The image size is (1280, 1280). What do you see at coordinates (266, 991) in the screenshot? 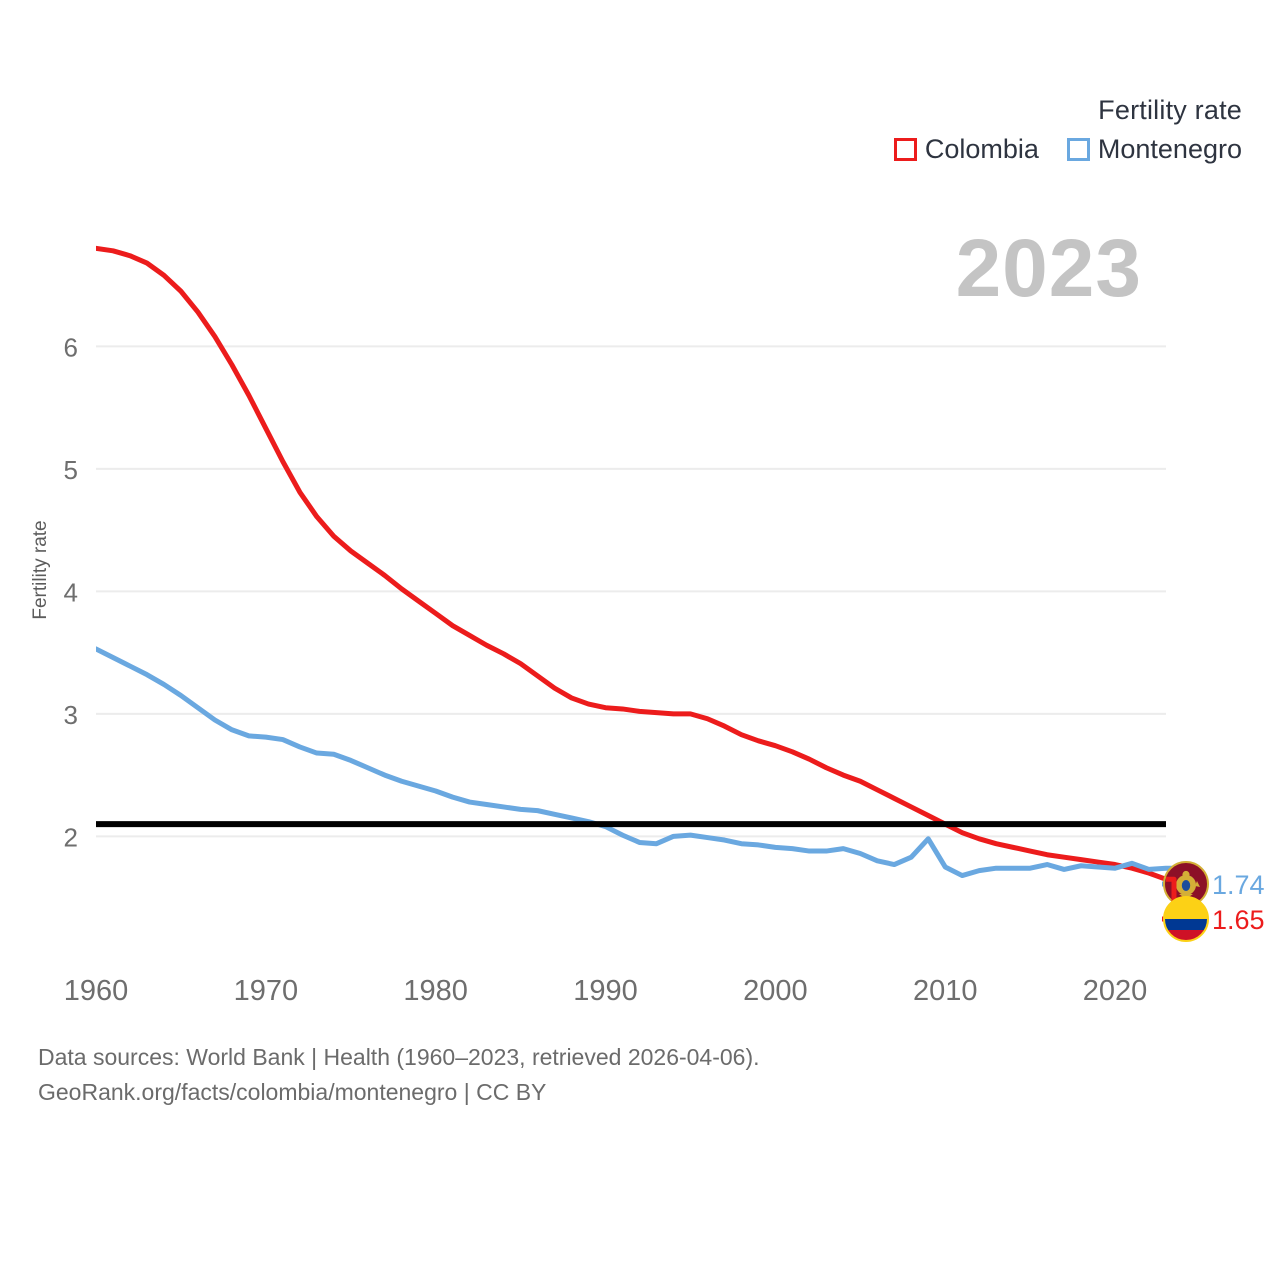
I see `x-tick-label: 1970` at bounding box center [266, 991].